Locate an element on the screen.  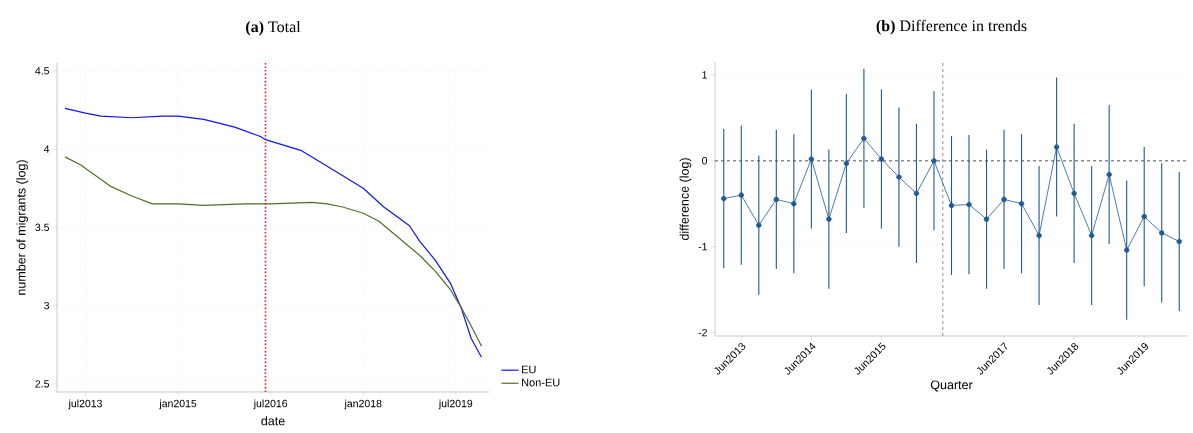
legend-label: EU is located at coordinates (529, 369).